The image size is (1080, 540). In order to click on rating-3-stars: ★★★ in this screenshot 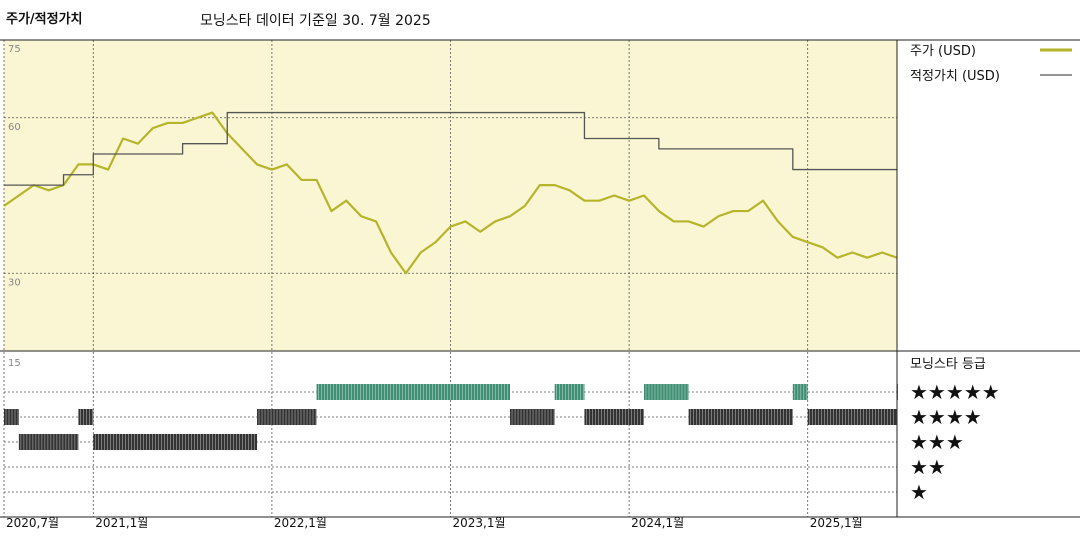, I will do `click(937, 442)`.